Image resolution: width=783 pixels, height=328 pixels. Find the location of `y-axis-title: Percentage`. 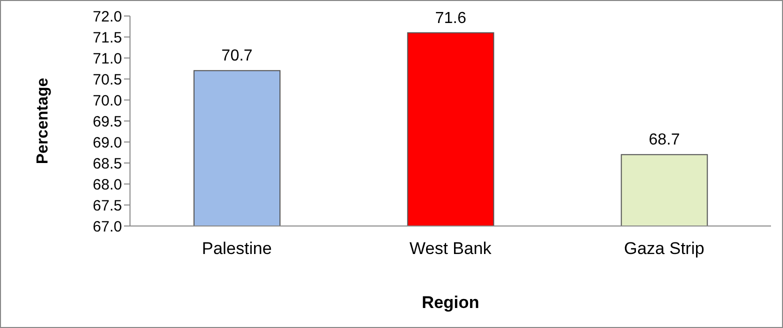

y-axis-title: Percentage is located at coordinates (43, 121).